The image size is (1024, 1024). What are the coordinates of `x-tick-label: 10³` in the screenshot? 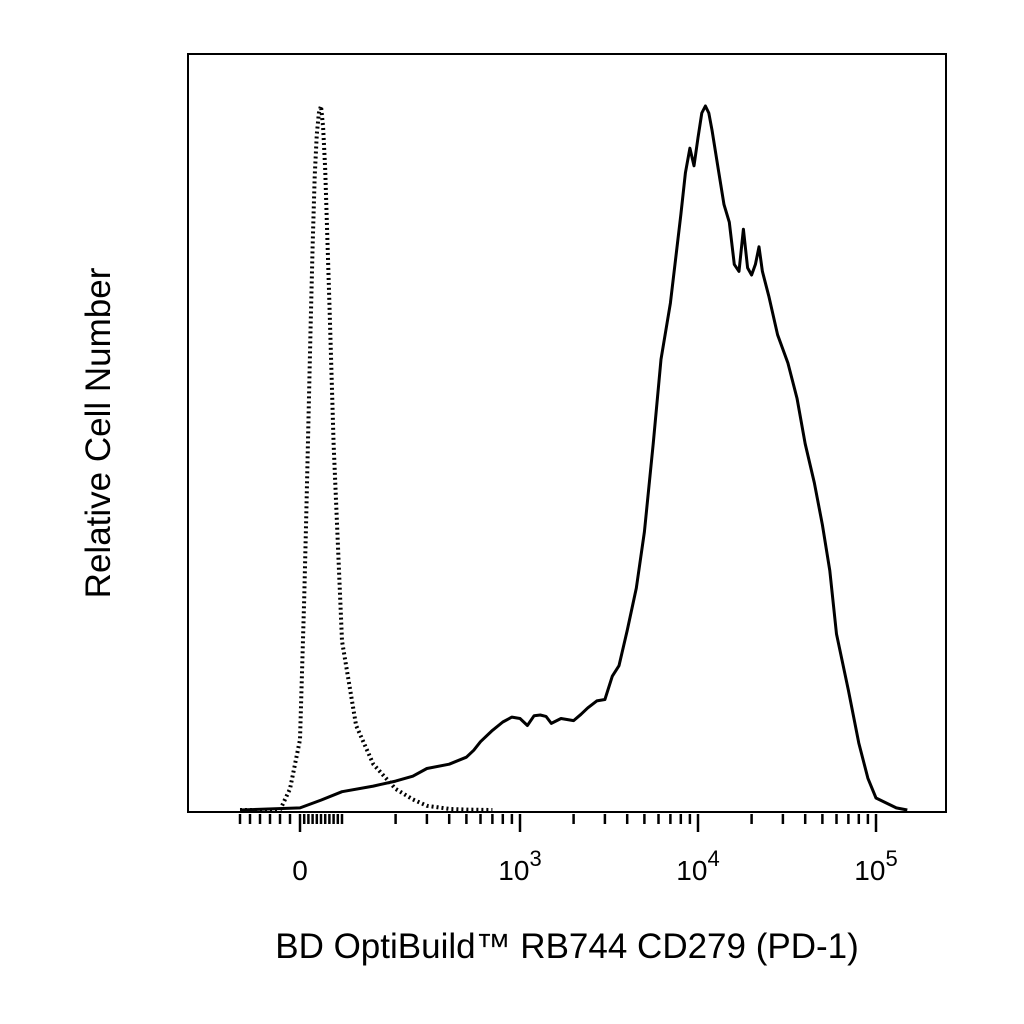 It's located at (519, 866).